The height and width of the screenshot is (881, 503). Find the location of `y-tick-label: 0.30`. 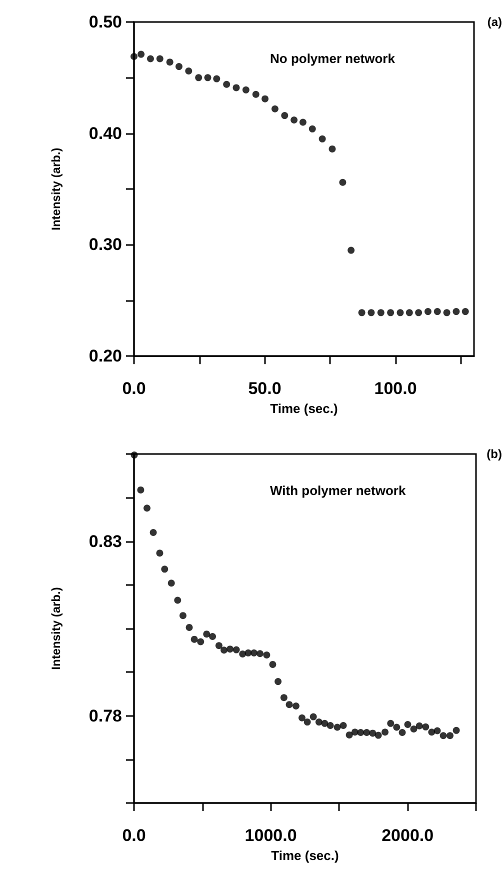

y-tick-label: 0.30 is located at coordinates (105, 244).